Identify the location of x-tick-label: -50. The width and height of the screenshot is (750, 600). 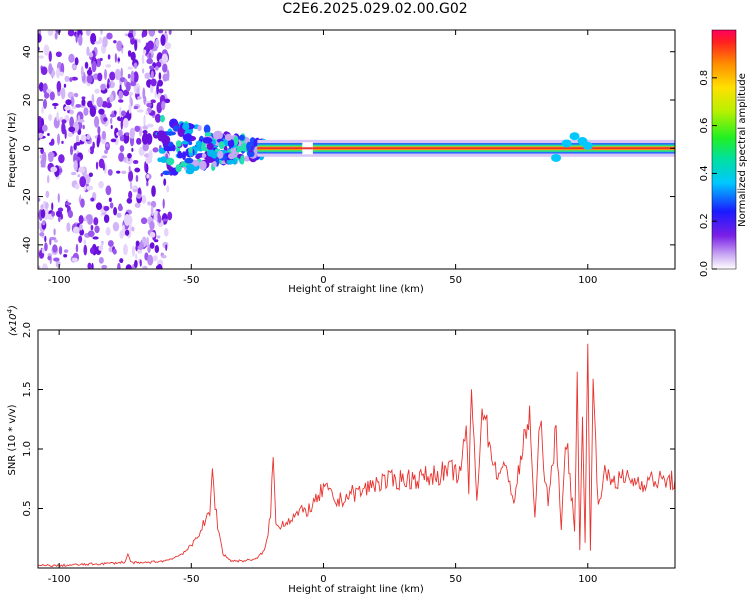
(191, 280).